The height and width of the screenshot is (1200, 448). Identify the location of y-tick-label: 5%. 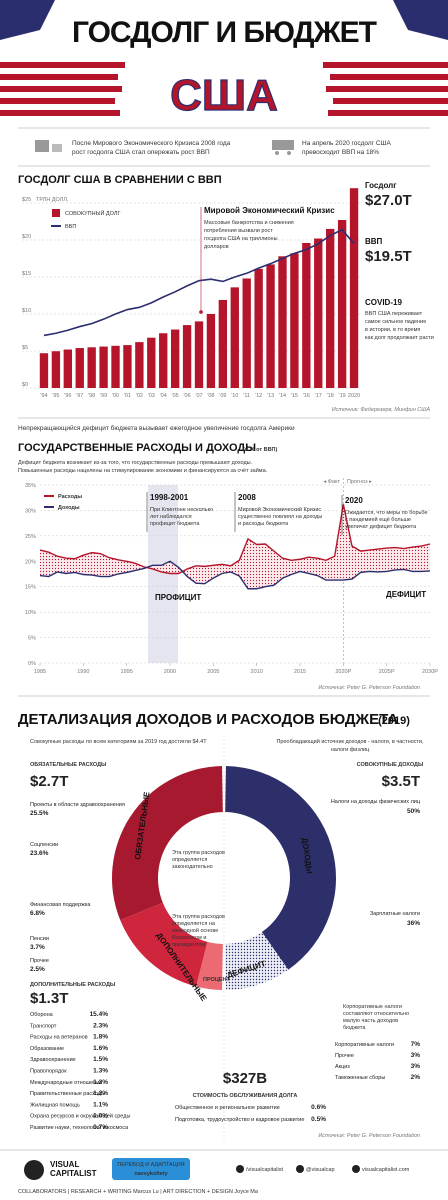
(32, 639).